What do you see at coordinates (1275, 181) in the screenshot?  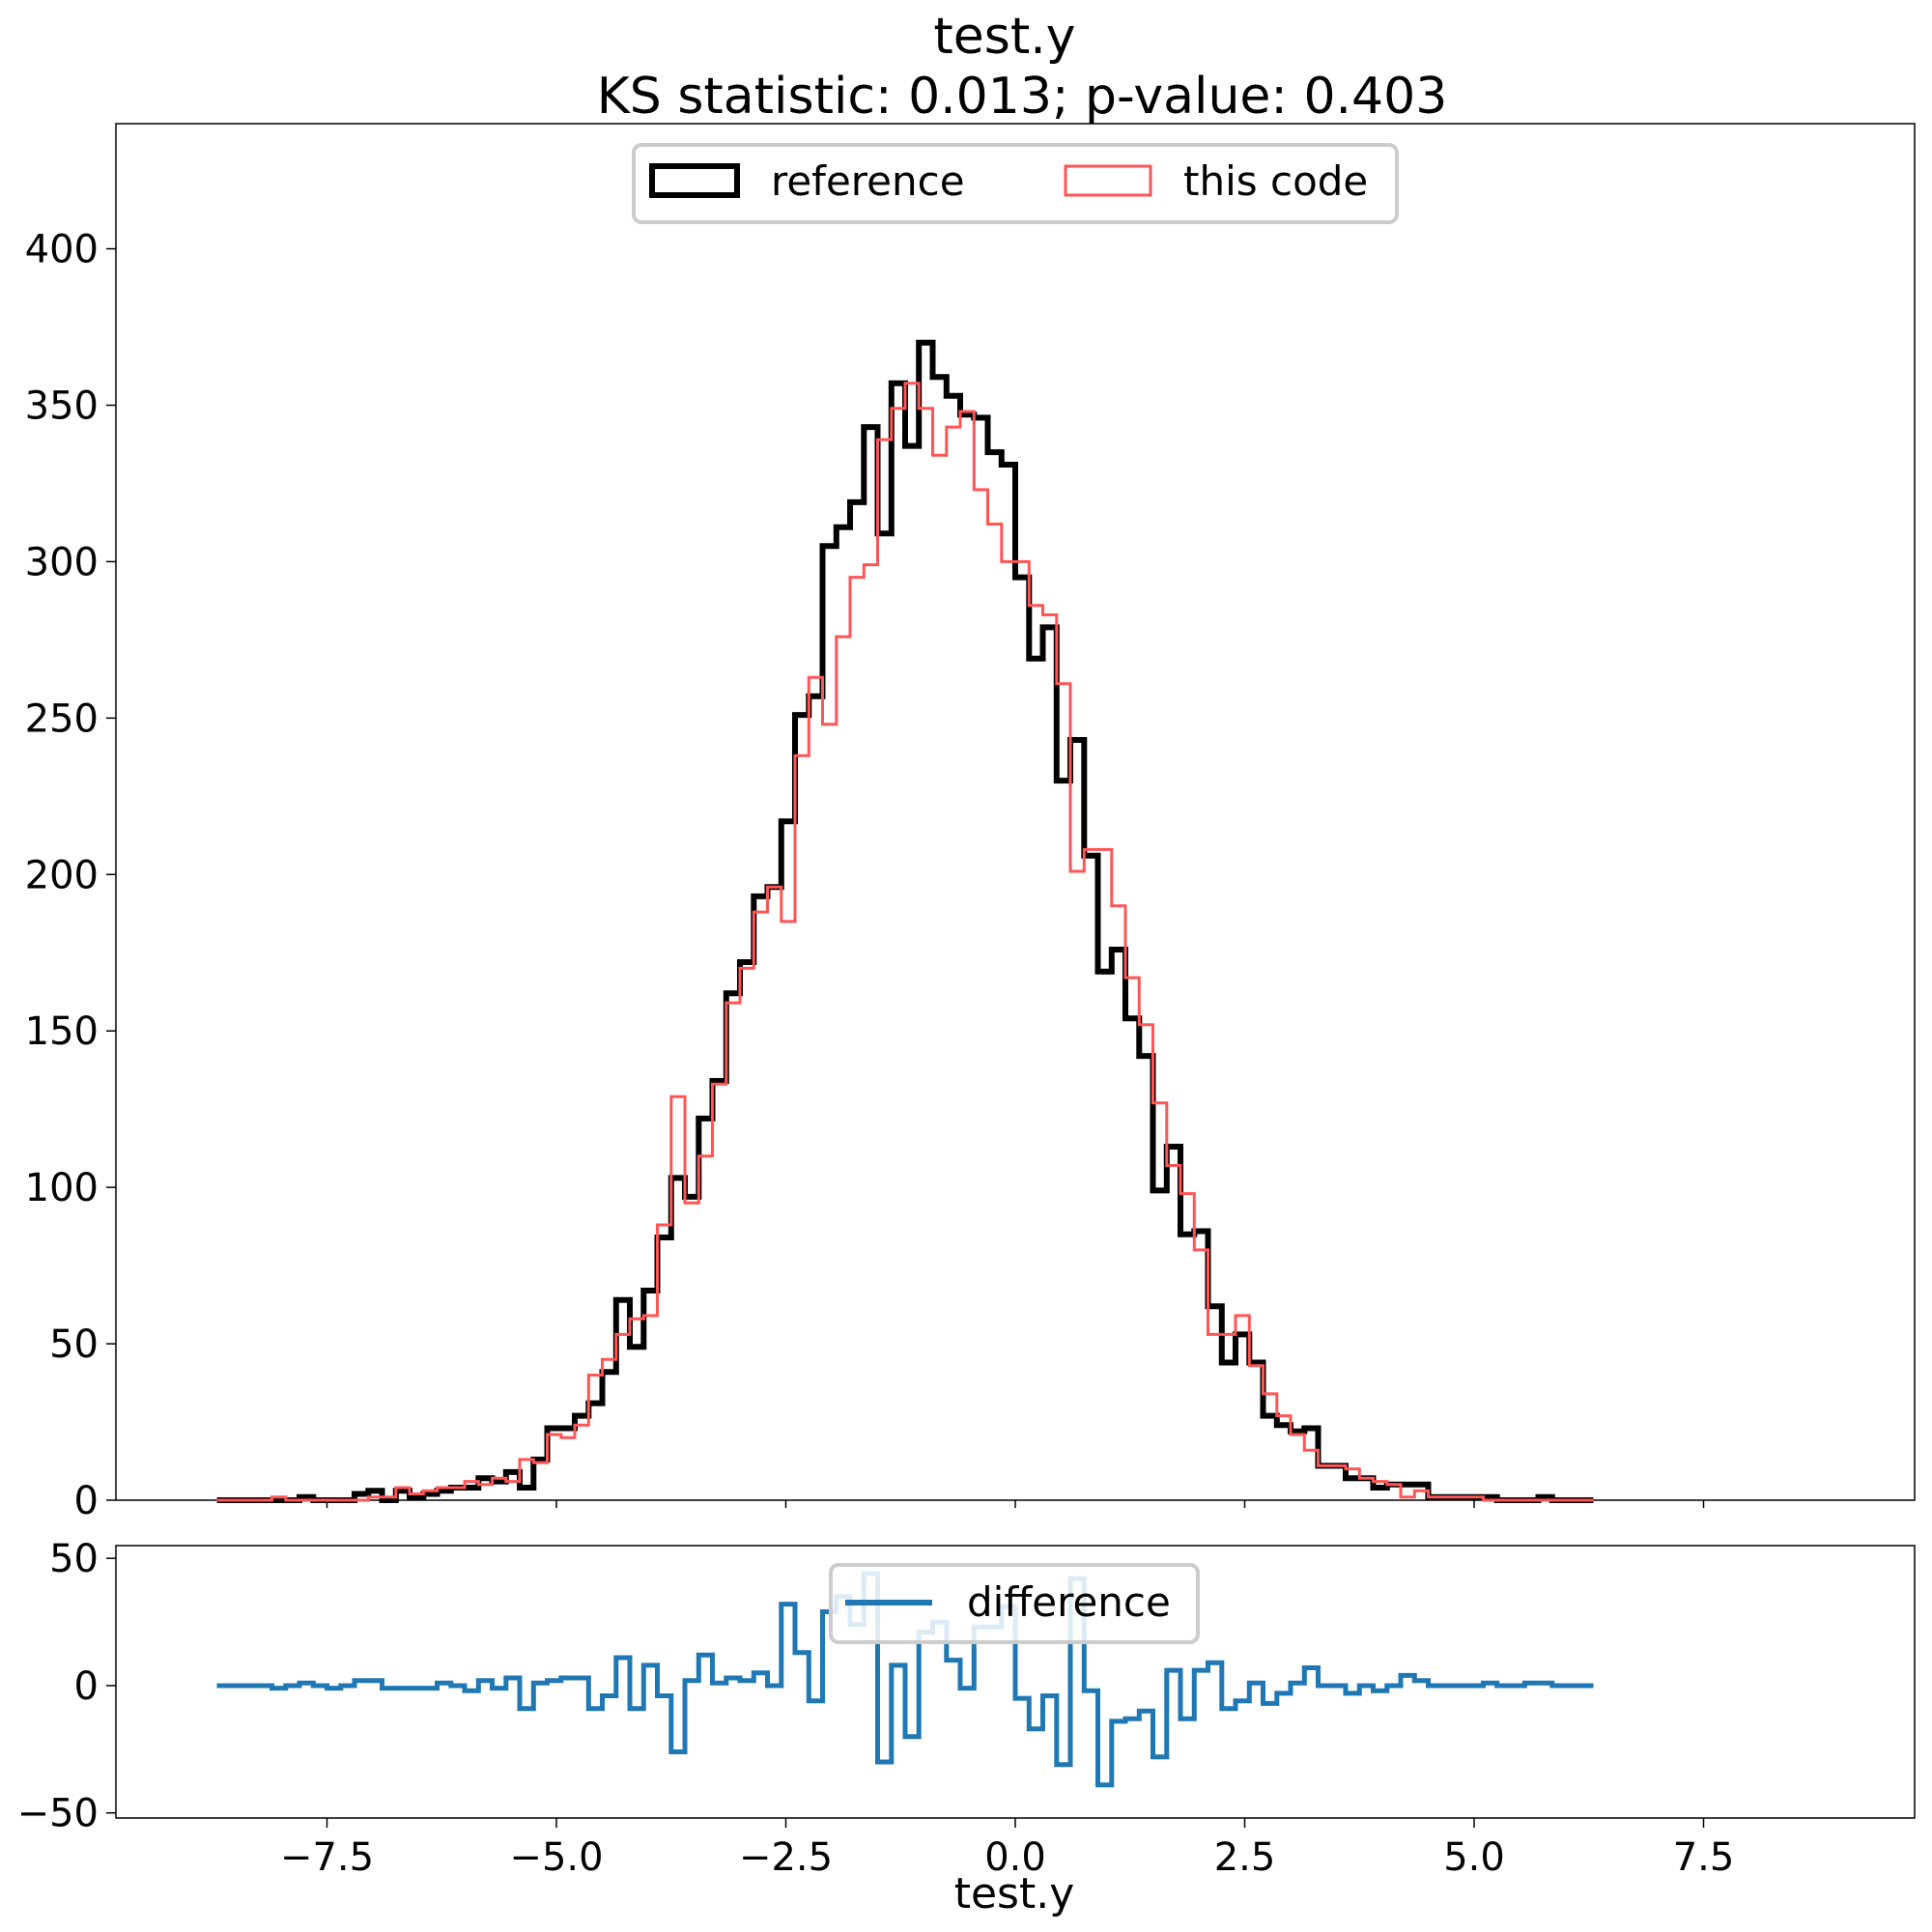 I see `legend-label-this-code: this code` at bounding box center [1275, 181].